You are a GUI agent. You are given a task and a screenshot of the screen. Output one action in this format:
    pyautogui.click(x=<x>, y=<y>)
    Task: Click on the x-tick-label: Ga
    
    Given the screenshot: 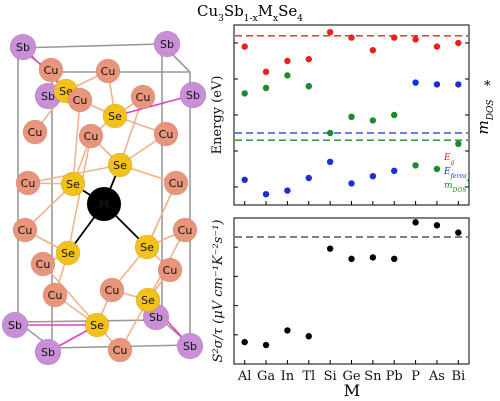 What is the action you would take?
    pyautogui.click(x=266, y=376)
    